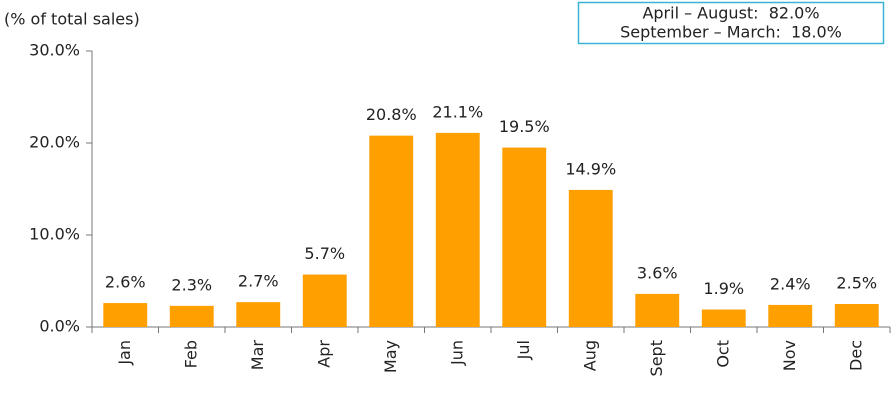 This screenshot has width=893, height=403. I want to click on x-tick-label: Jun, so click(456, 353).